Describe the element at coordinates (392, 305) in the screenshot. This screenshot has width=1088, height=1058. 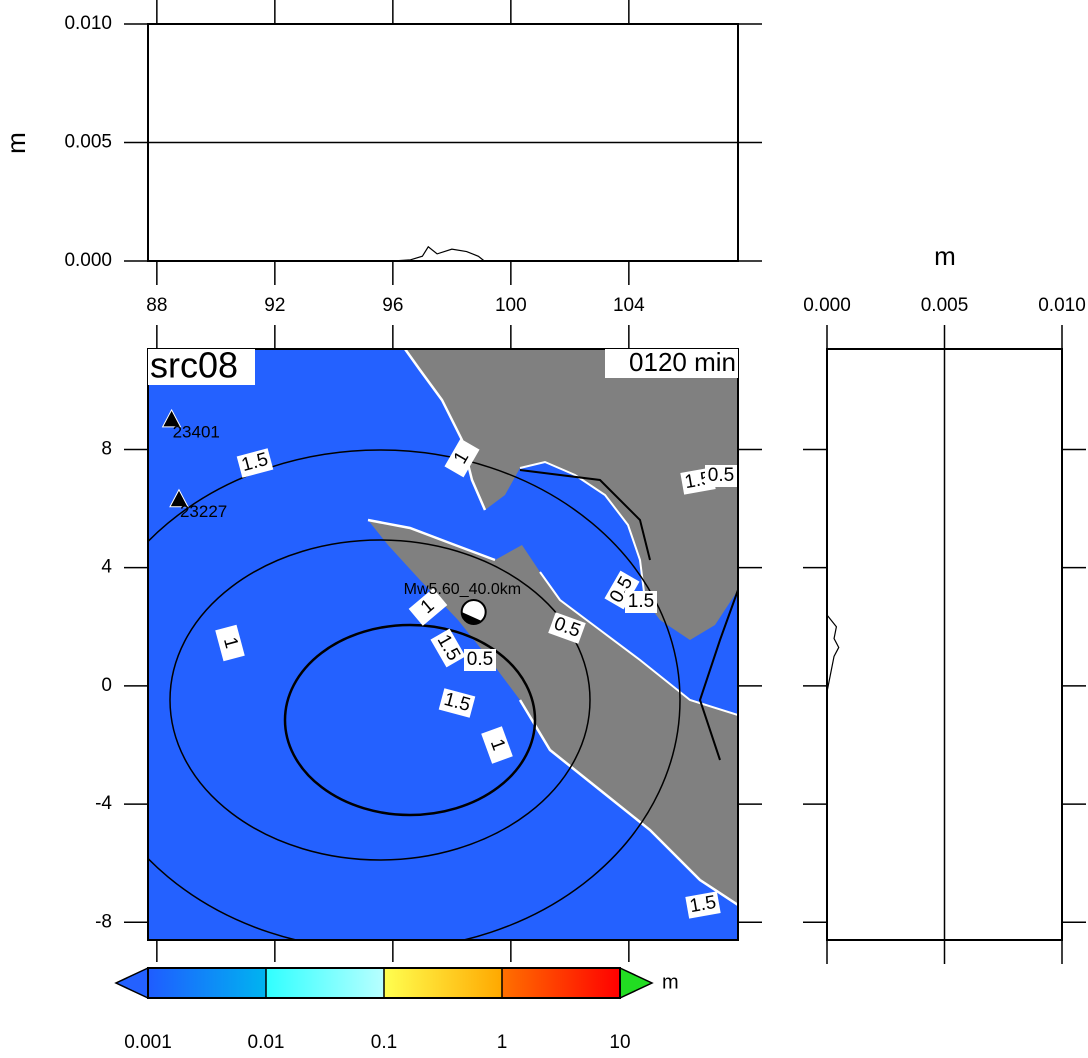
I see `x-tick-label: 96` at that location.